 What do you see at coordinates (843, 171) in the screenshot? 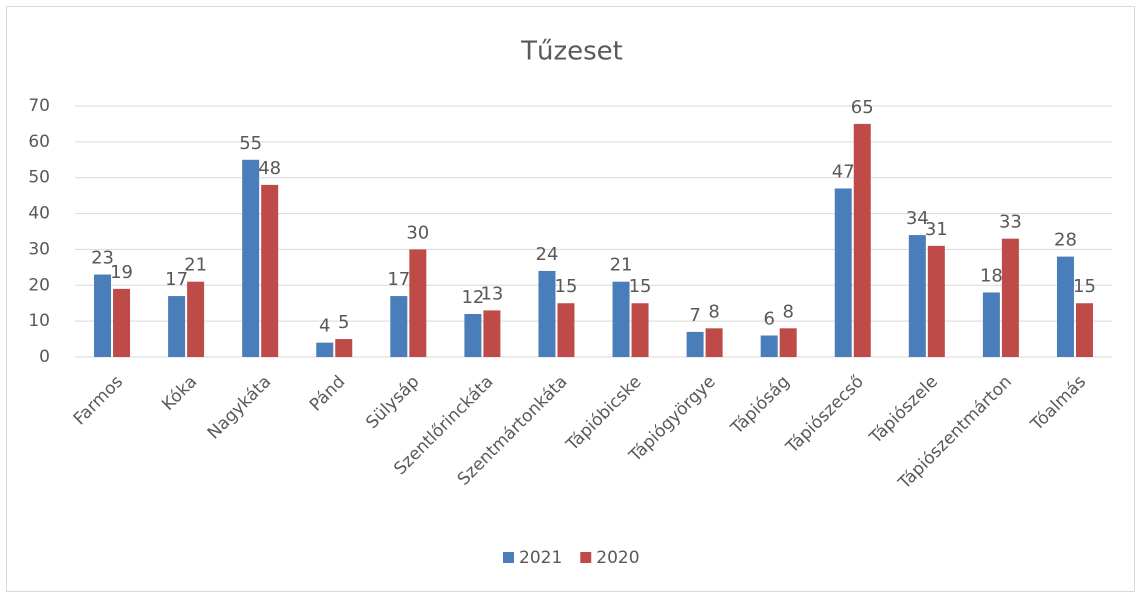
I see `data-label: 47` at bounding box center [843, 171].